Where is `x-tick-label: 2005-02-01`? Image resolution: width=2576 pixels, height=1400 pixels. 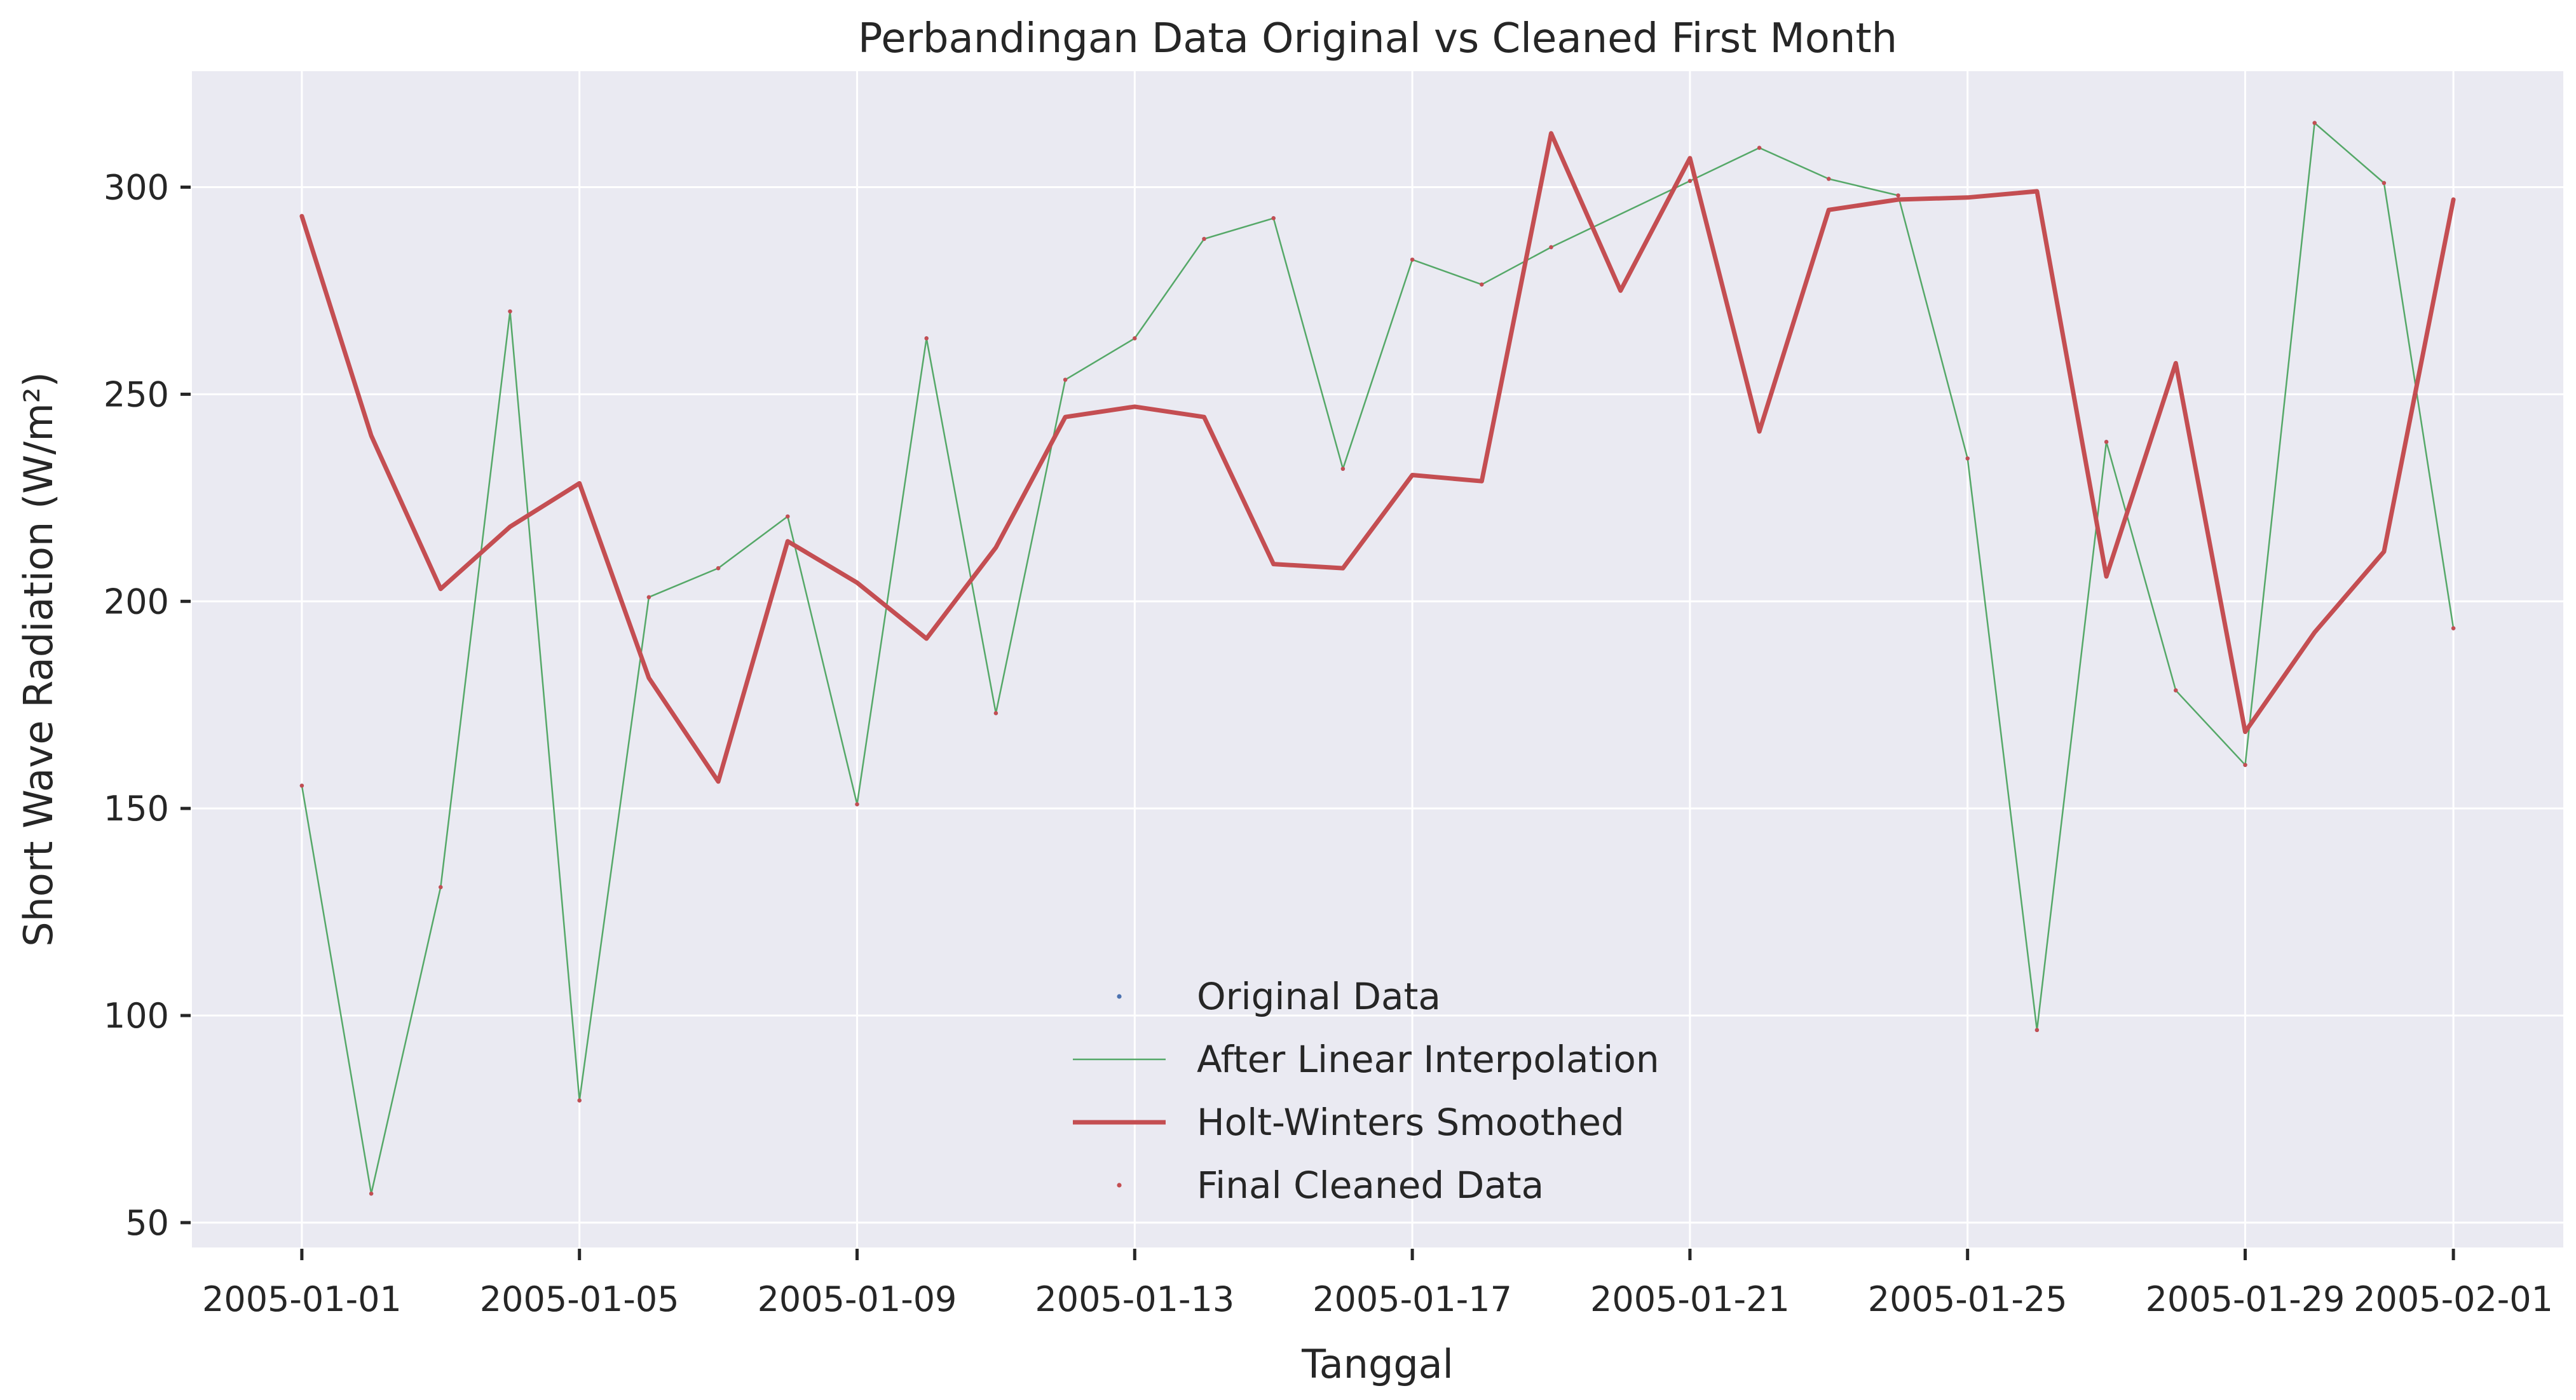
x-tick-label: 2005-02-01 is located at coordinates (2453, 1299).